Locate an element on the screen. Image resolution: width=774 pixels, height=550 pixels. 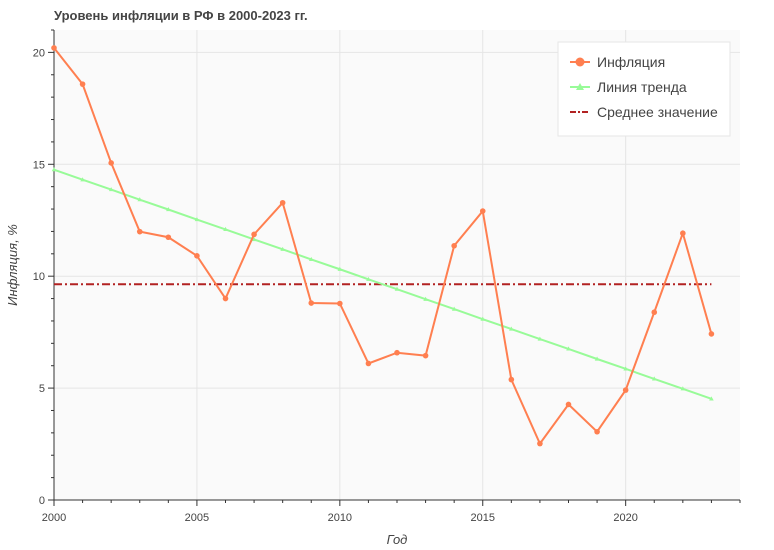
legend-box is located at coordinates (644, 89).